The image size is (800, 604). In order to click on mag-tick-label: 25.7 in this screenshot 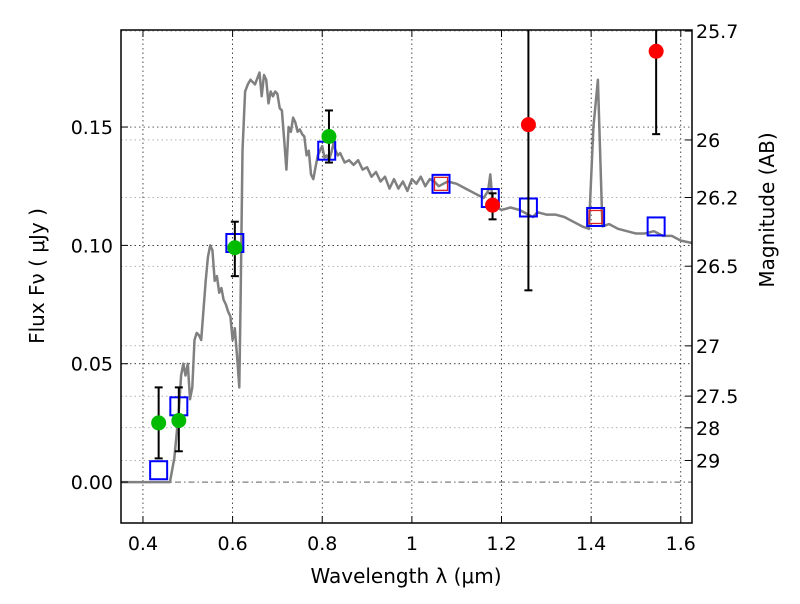, I will do `click(717, 32)`.